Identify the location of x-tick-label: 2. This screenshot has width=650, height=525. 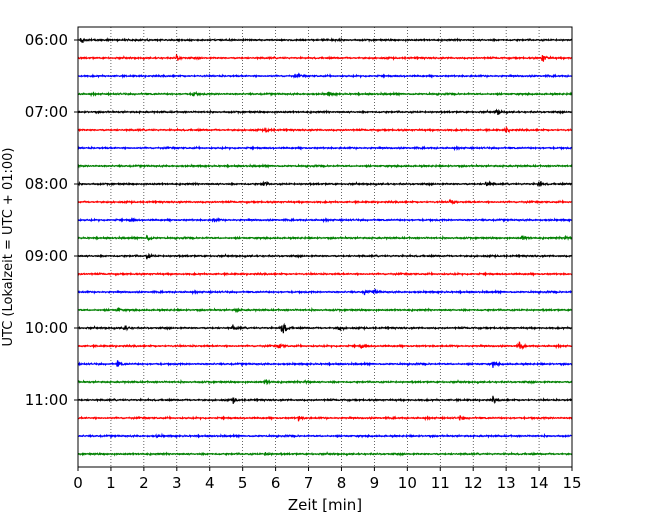
(144, 483).